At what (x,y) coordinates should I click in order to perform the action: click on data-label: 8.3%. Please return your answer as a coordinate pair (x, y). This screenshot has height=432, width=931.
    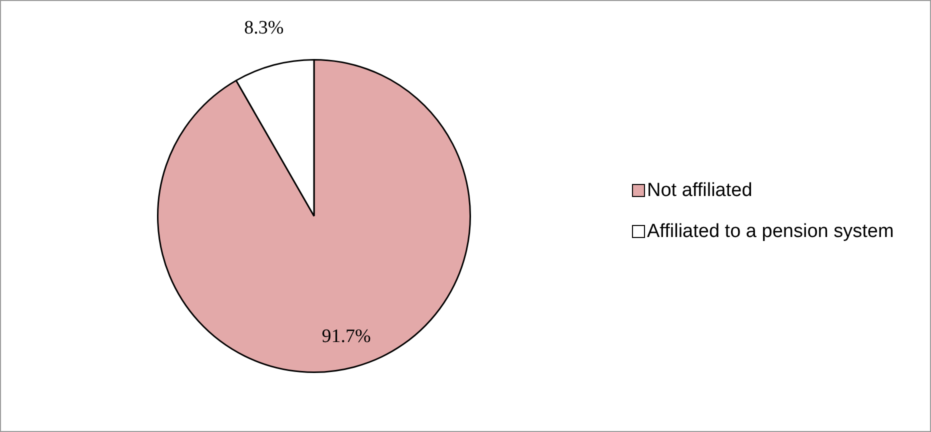
    Looking at the image, I should click on (264, 27).